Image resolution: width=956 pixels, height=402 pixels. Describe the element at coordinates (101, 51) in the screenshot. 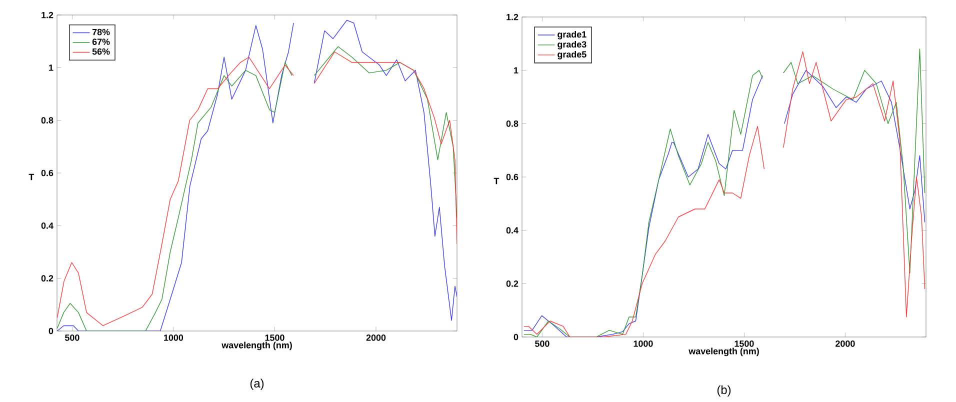

I see `legend-label: 56%` at that location.